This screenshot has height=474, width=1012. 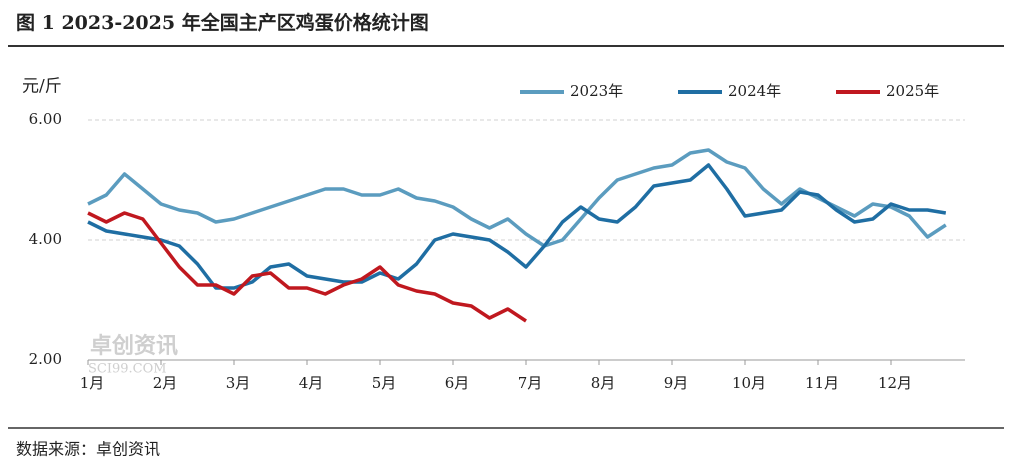 What do you see at coordinates (311, 383) in the screenshot?
I see `x-tick-label: 4月` at bounding box center [311, 383].